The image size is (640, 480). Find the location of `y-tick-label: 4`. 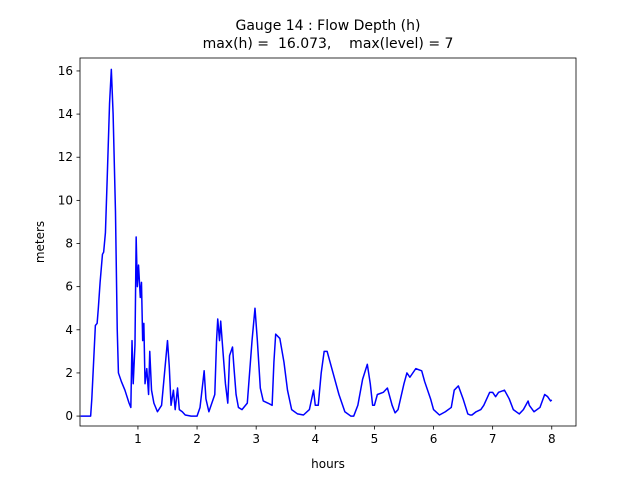

y-tick-label: 4 is located at coordinates (69, 330).